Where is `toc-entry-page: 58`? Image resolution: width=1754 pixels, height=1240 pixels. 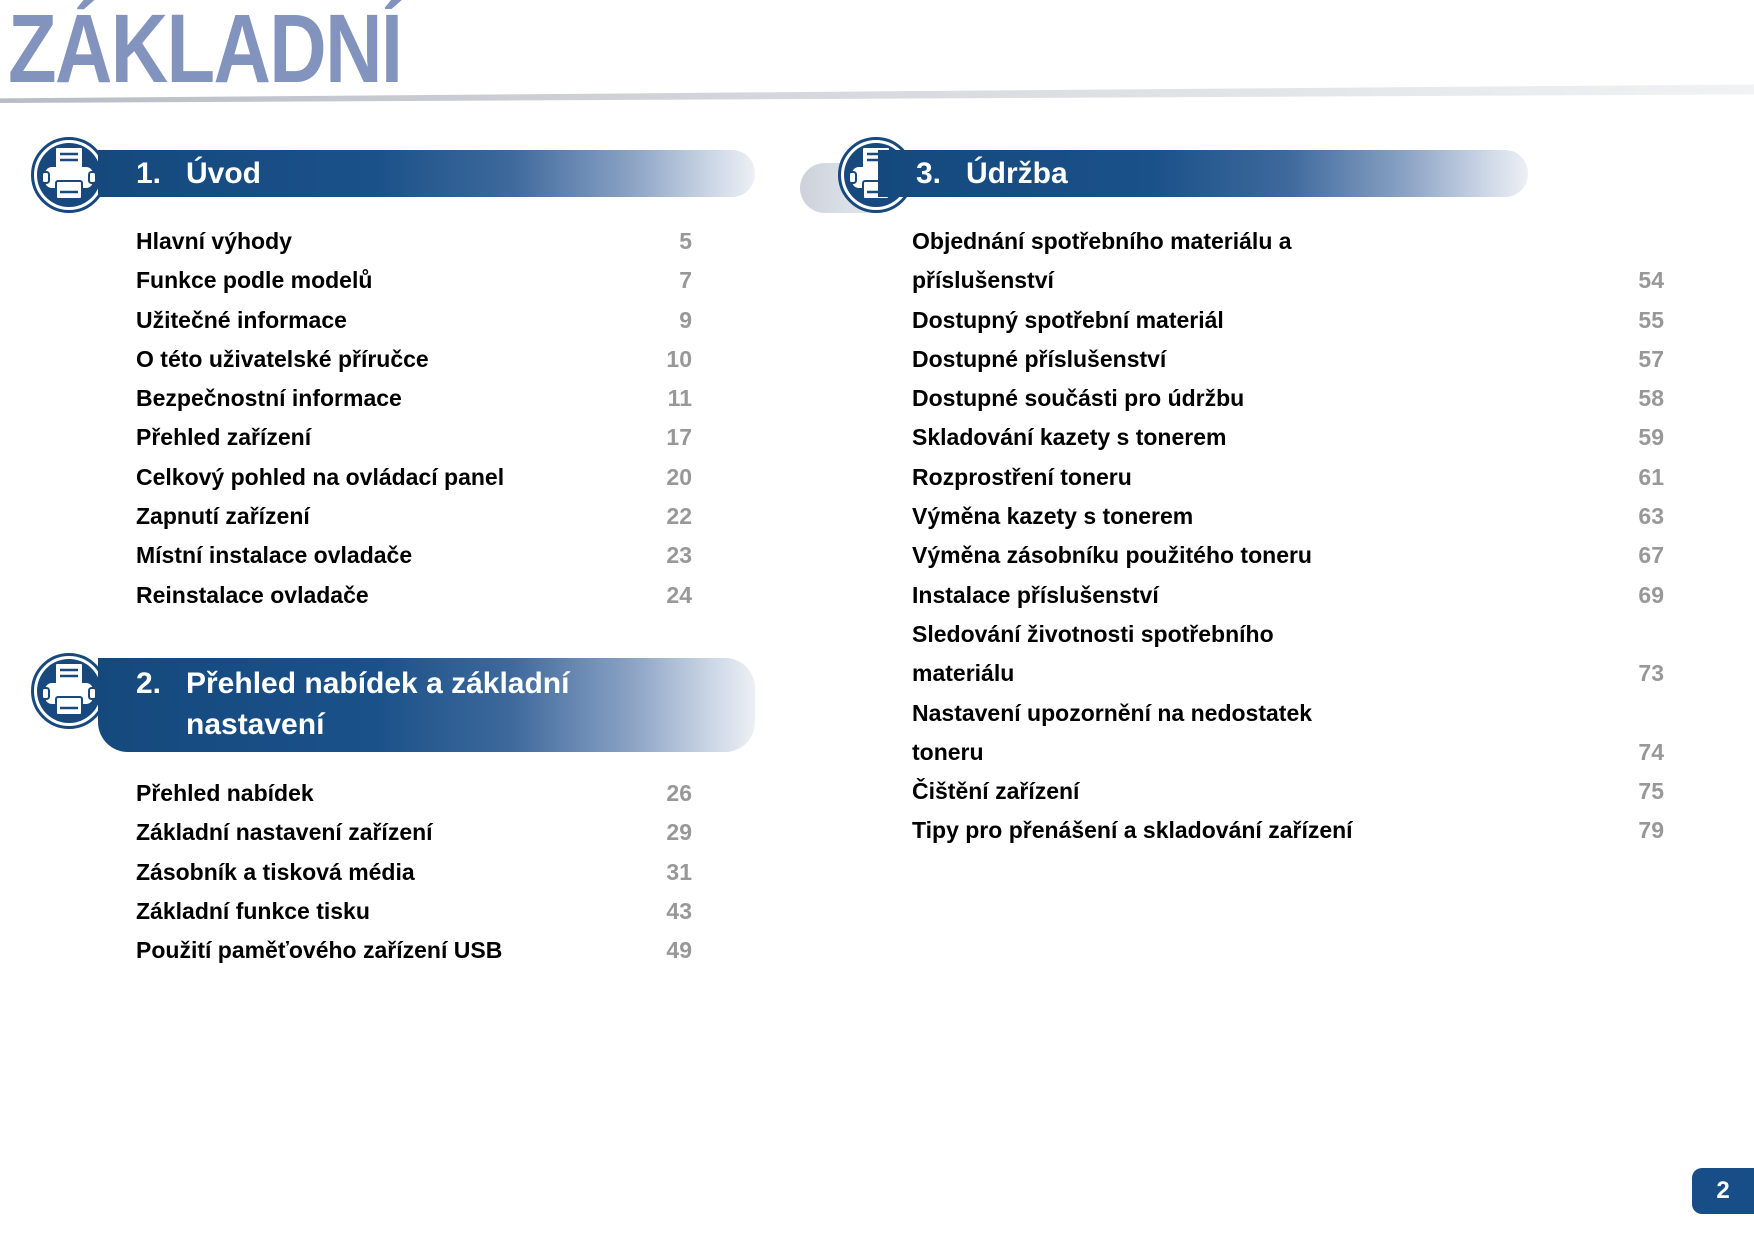
toc-entry-page: 58 is located at coordinates (1651, 398).